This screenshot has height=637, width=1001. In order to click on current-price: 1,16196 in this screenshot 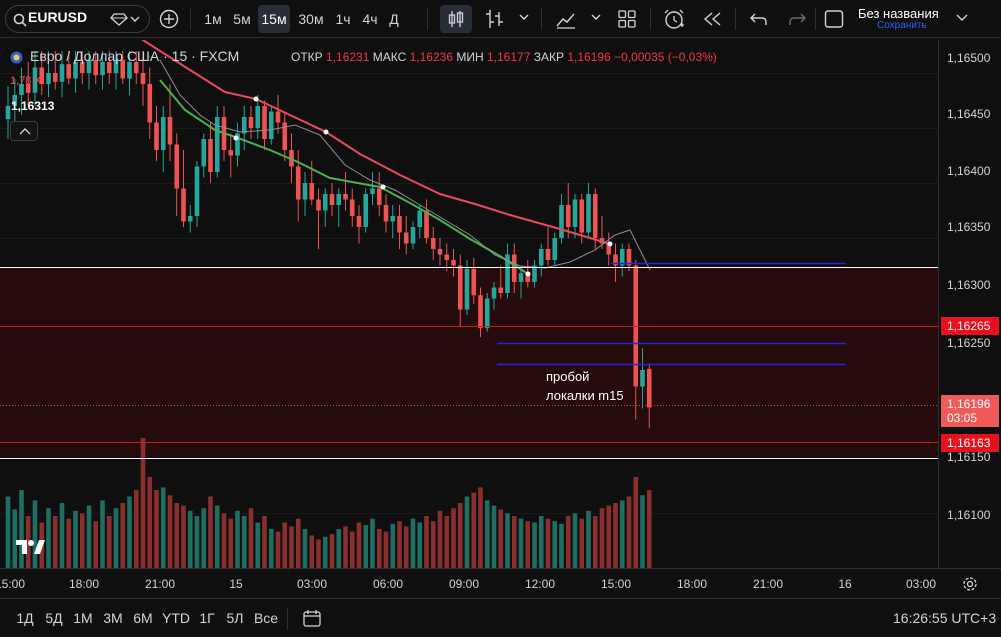, I will do `click(969, 404)`.